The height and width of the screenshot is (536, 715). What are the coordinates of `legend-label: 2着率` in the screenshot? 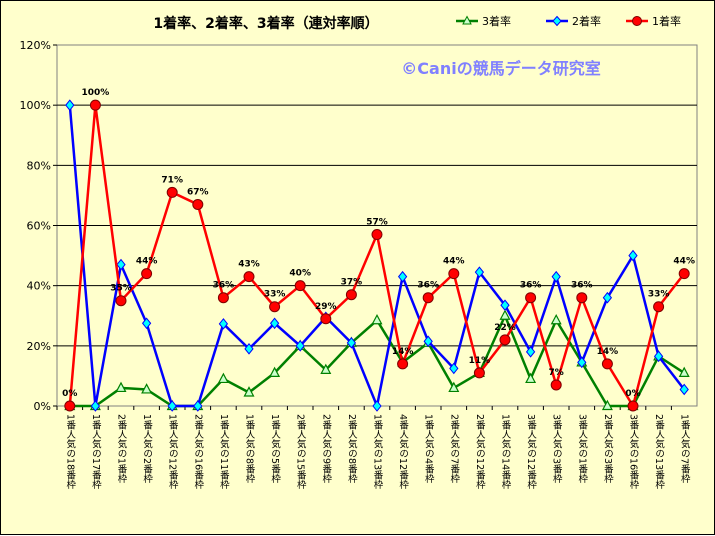 It's located at (586, 21).